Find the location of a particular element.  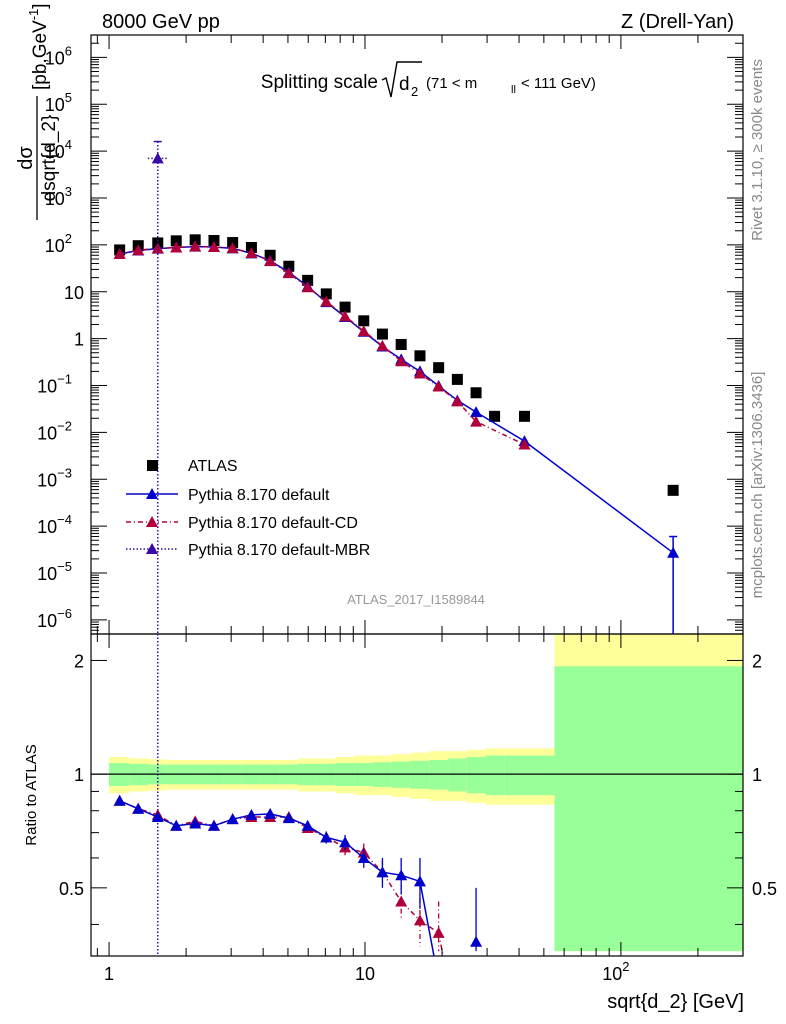

x-axis-label: sqrt{d_2} [GeV] is located at coordinates (675, 1002).